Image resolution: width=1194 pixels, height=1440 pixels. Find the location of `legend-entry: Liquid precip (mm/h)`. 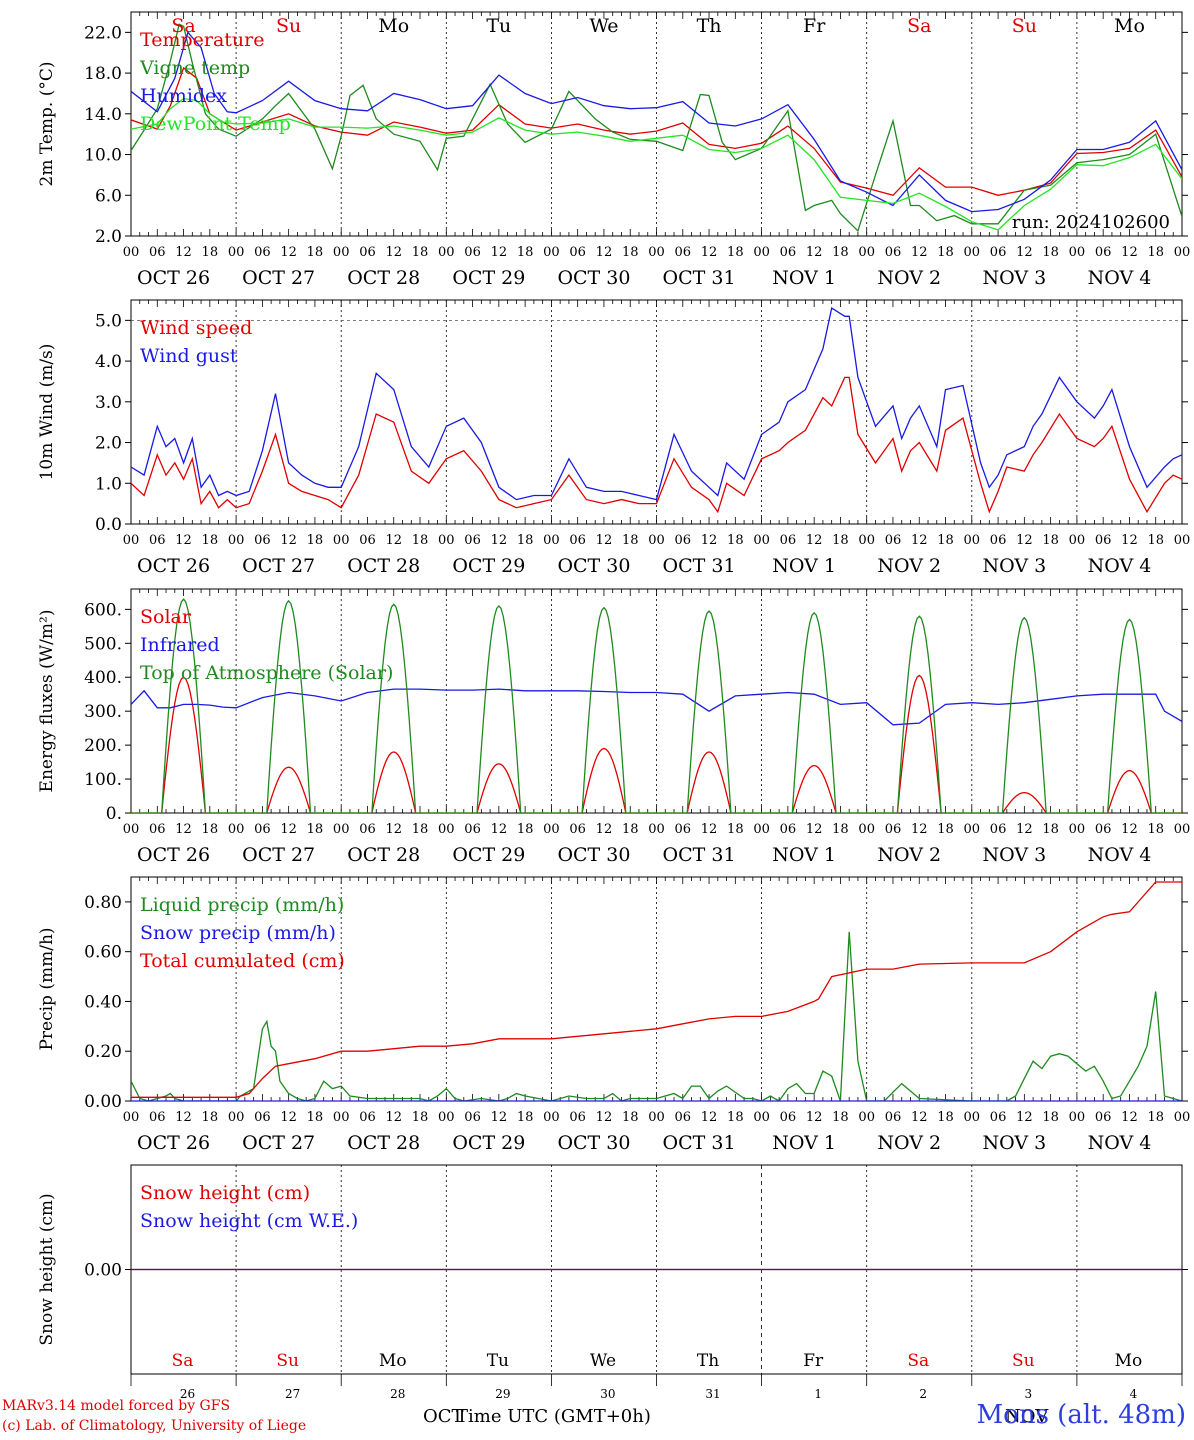

legend-entry: Liquid precip (mm/h) is located at coordinates (242, 905).